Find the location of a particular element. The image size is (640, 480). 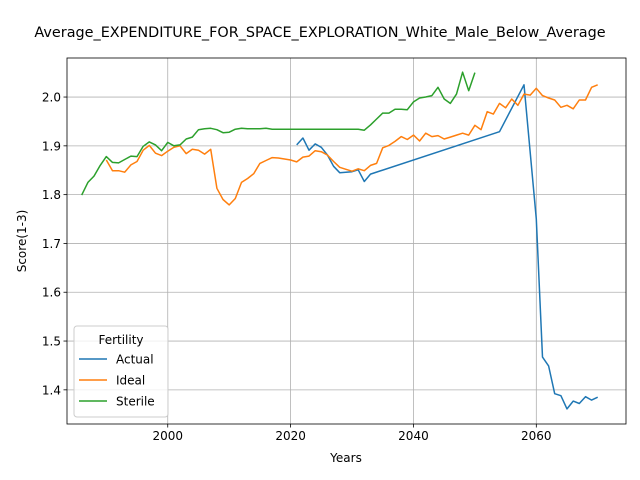

legend-label-sterile: Sterile is located at coordinates (135, 402).